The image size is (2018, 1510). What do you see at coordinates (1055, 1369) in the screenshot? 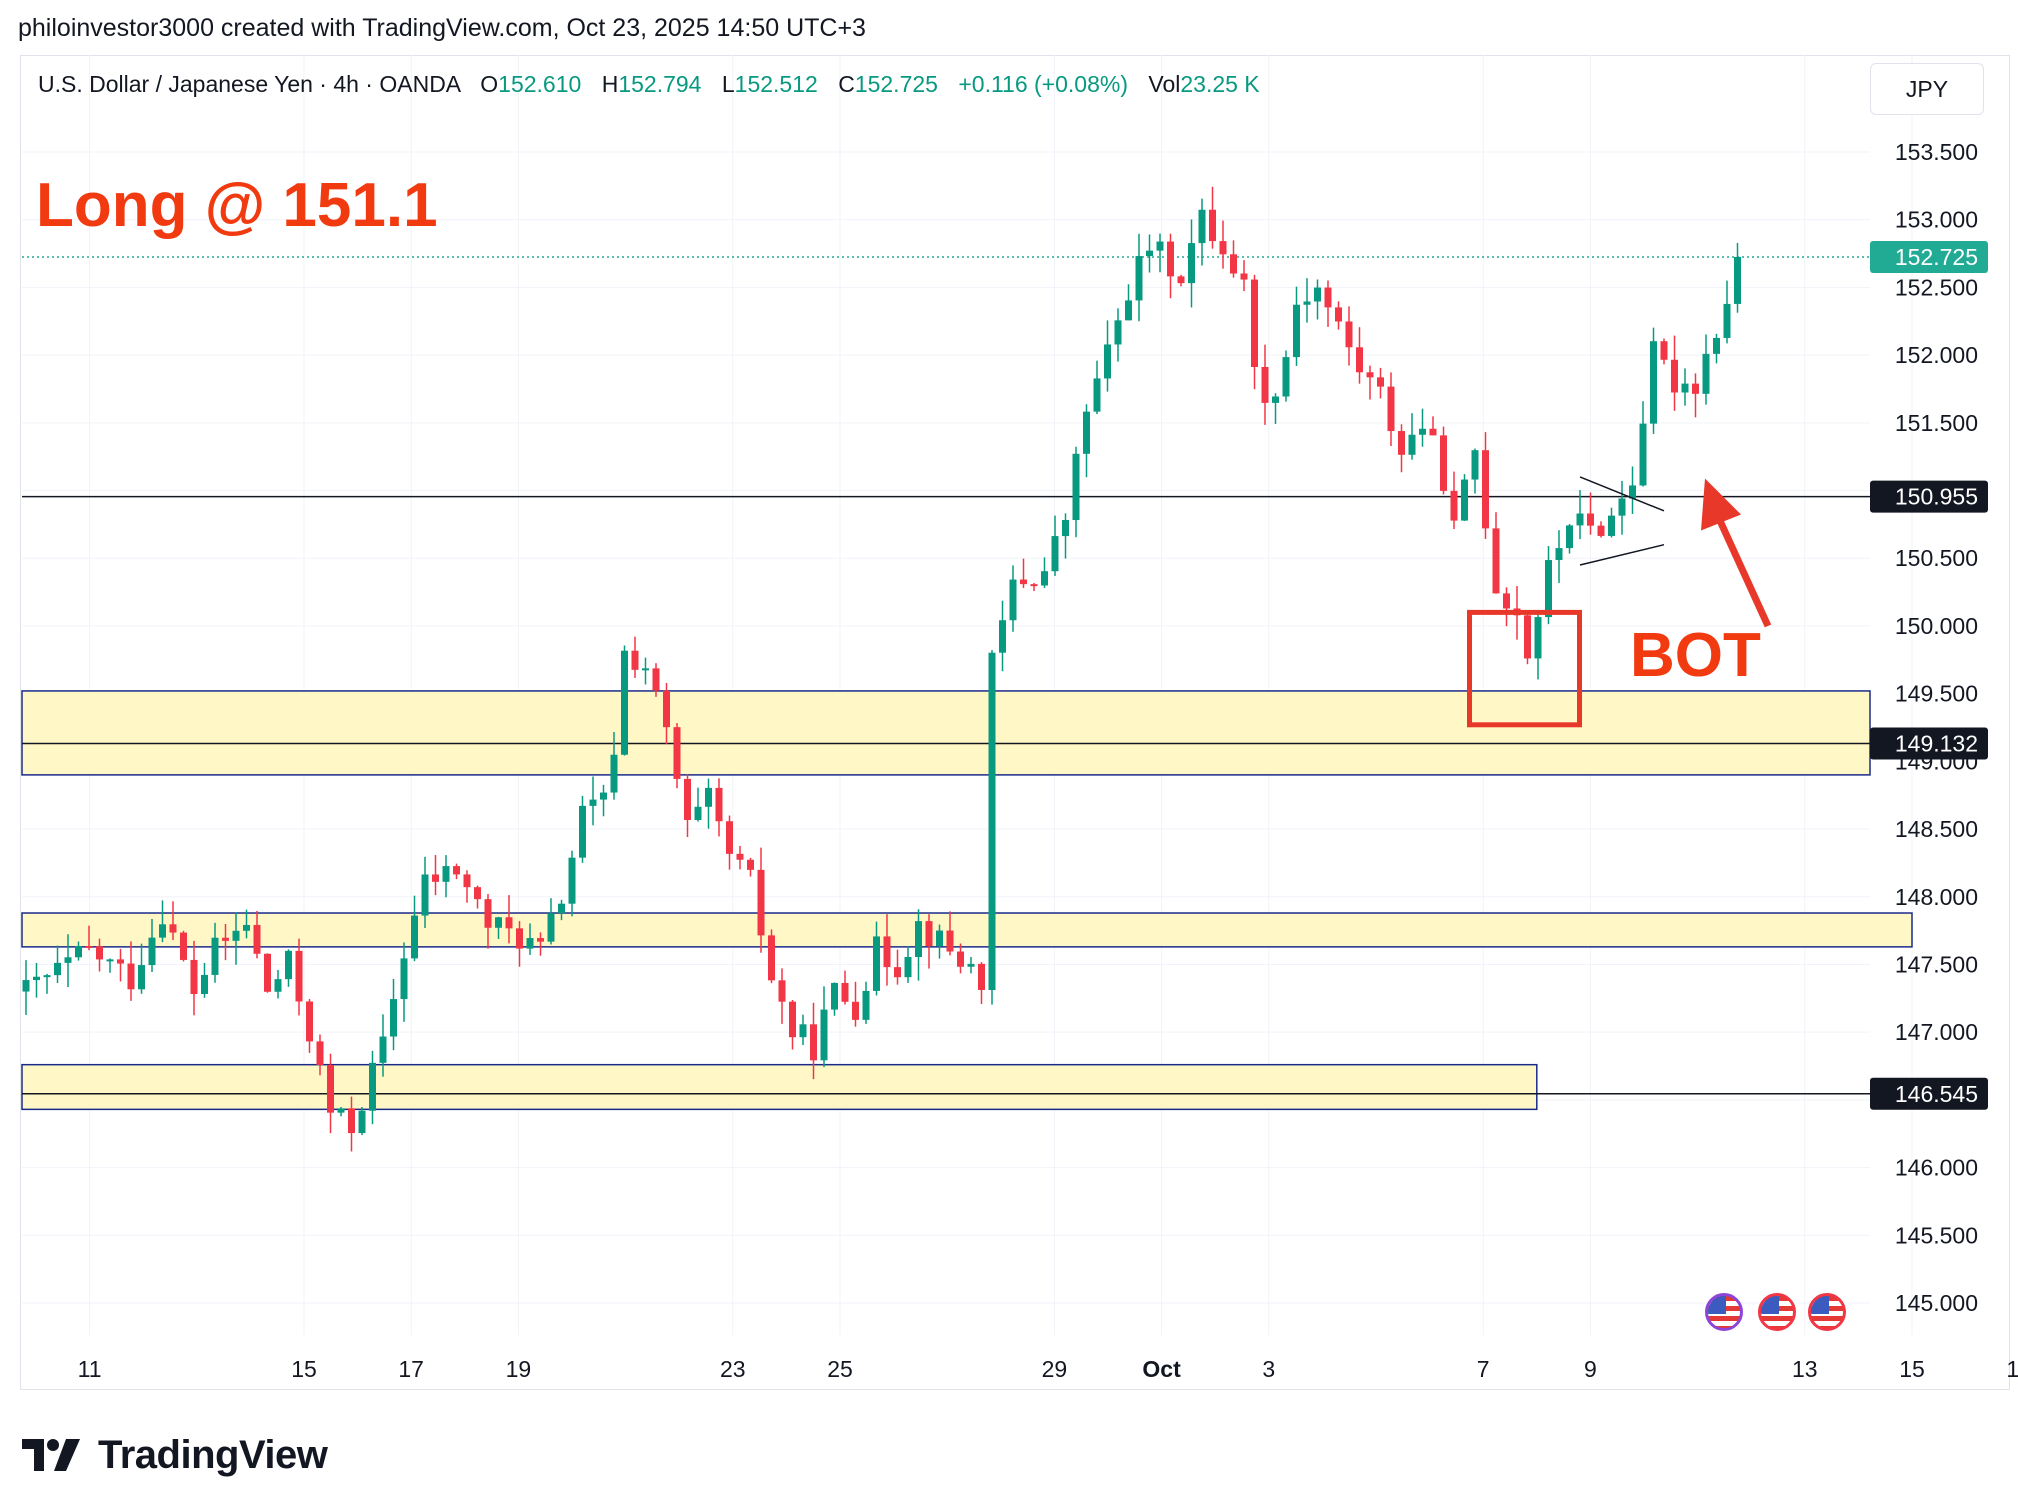
I see `time-tick-label: 29` at bounding box center [1055, 1369].